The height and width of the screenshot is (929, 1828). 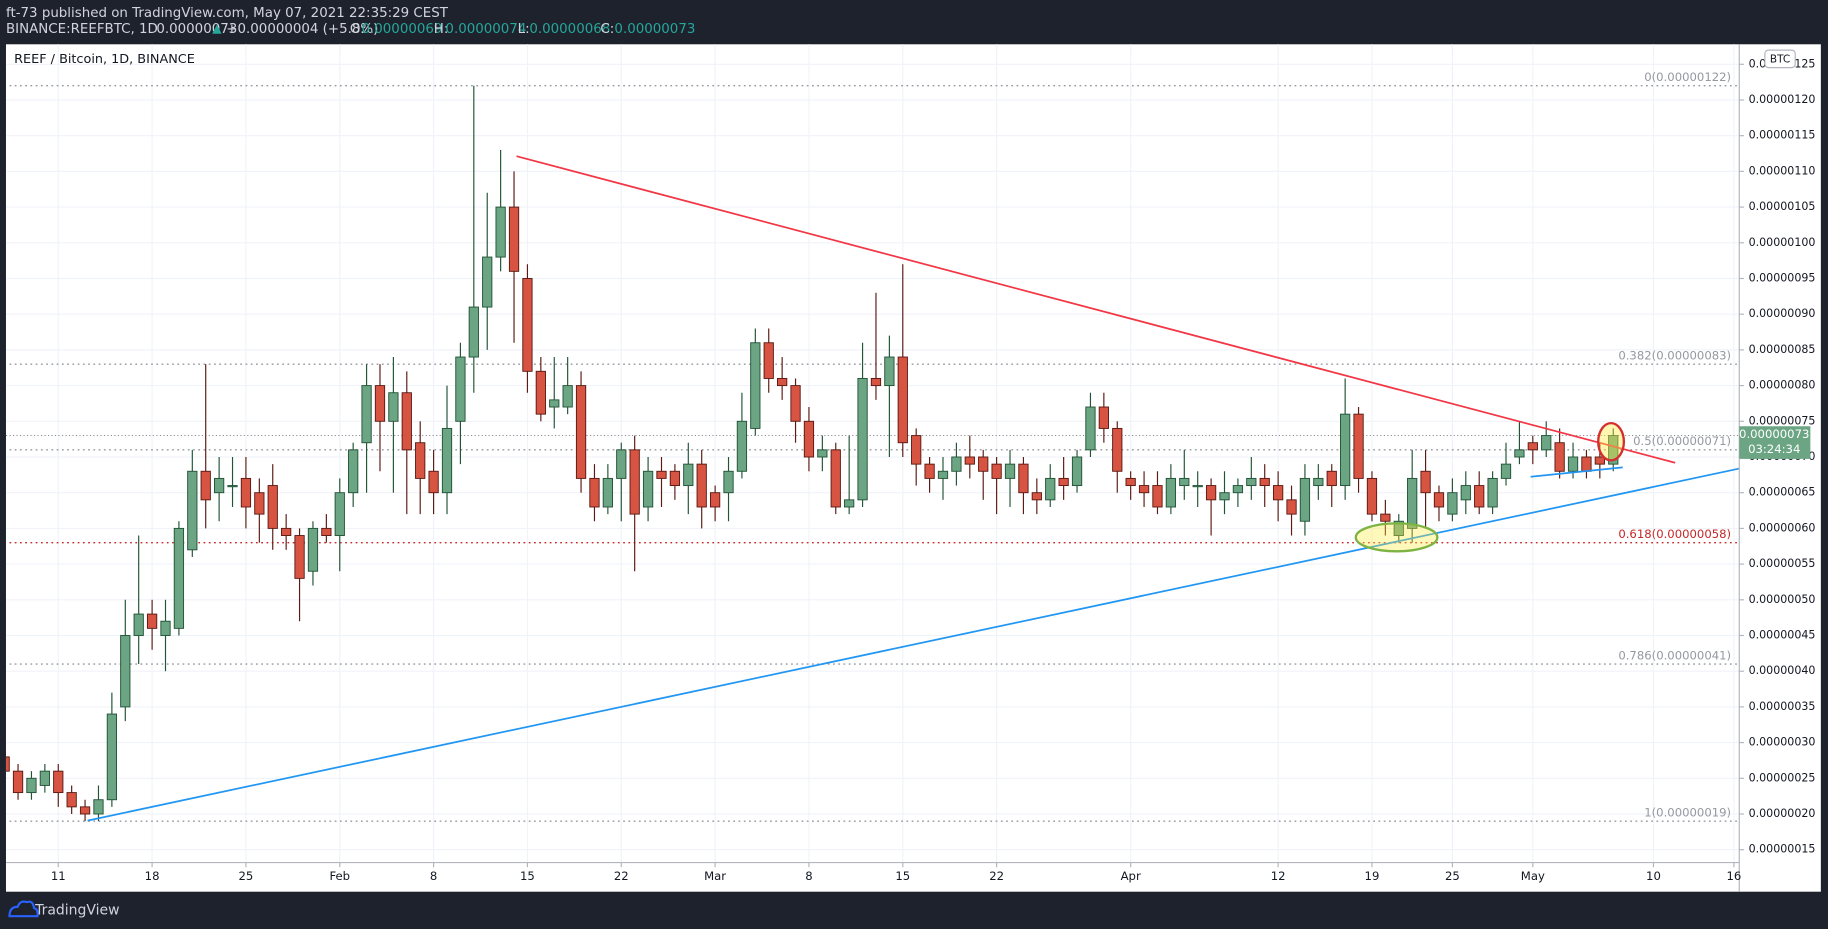 What do you see at coordinates (302, 29) in the screenshot?
I see `change: +0.00000004 (+5.8%)` at bounding box center [302, 29].